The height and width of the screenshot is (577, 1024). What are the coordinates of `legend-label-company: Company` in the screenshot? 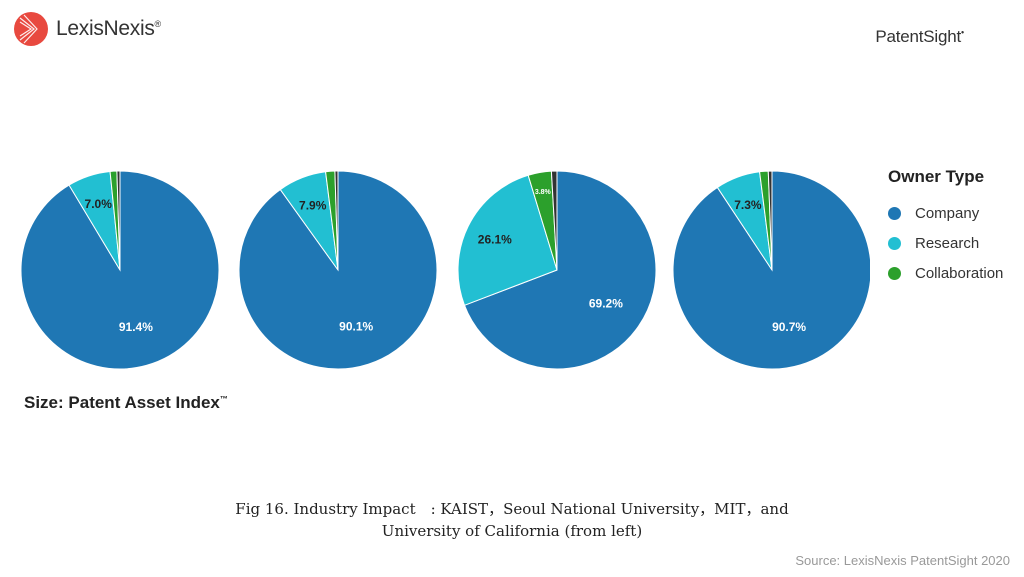 It's located at (947, 213).